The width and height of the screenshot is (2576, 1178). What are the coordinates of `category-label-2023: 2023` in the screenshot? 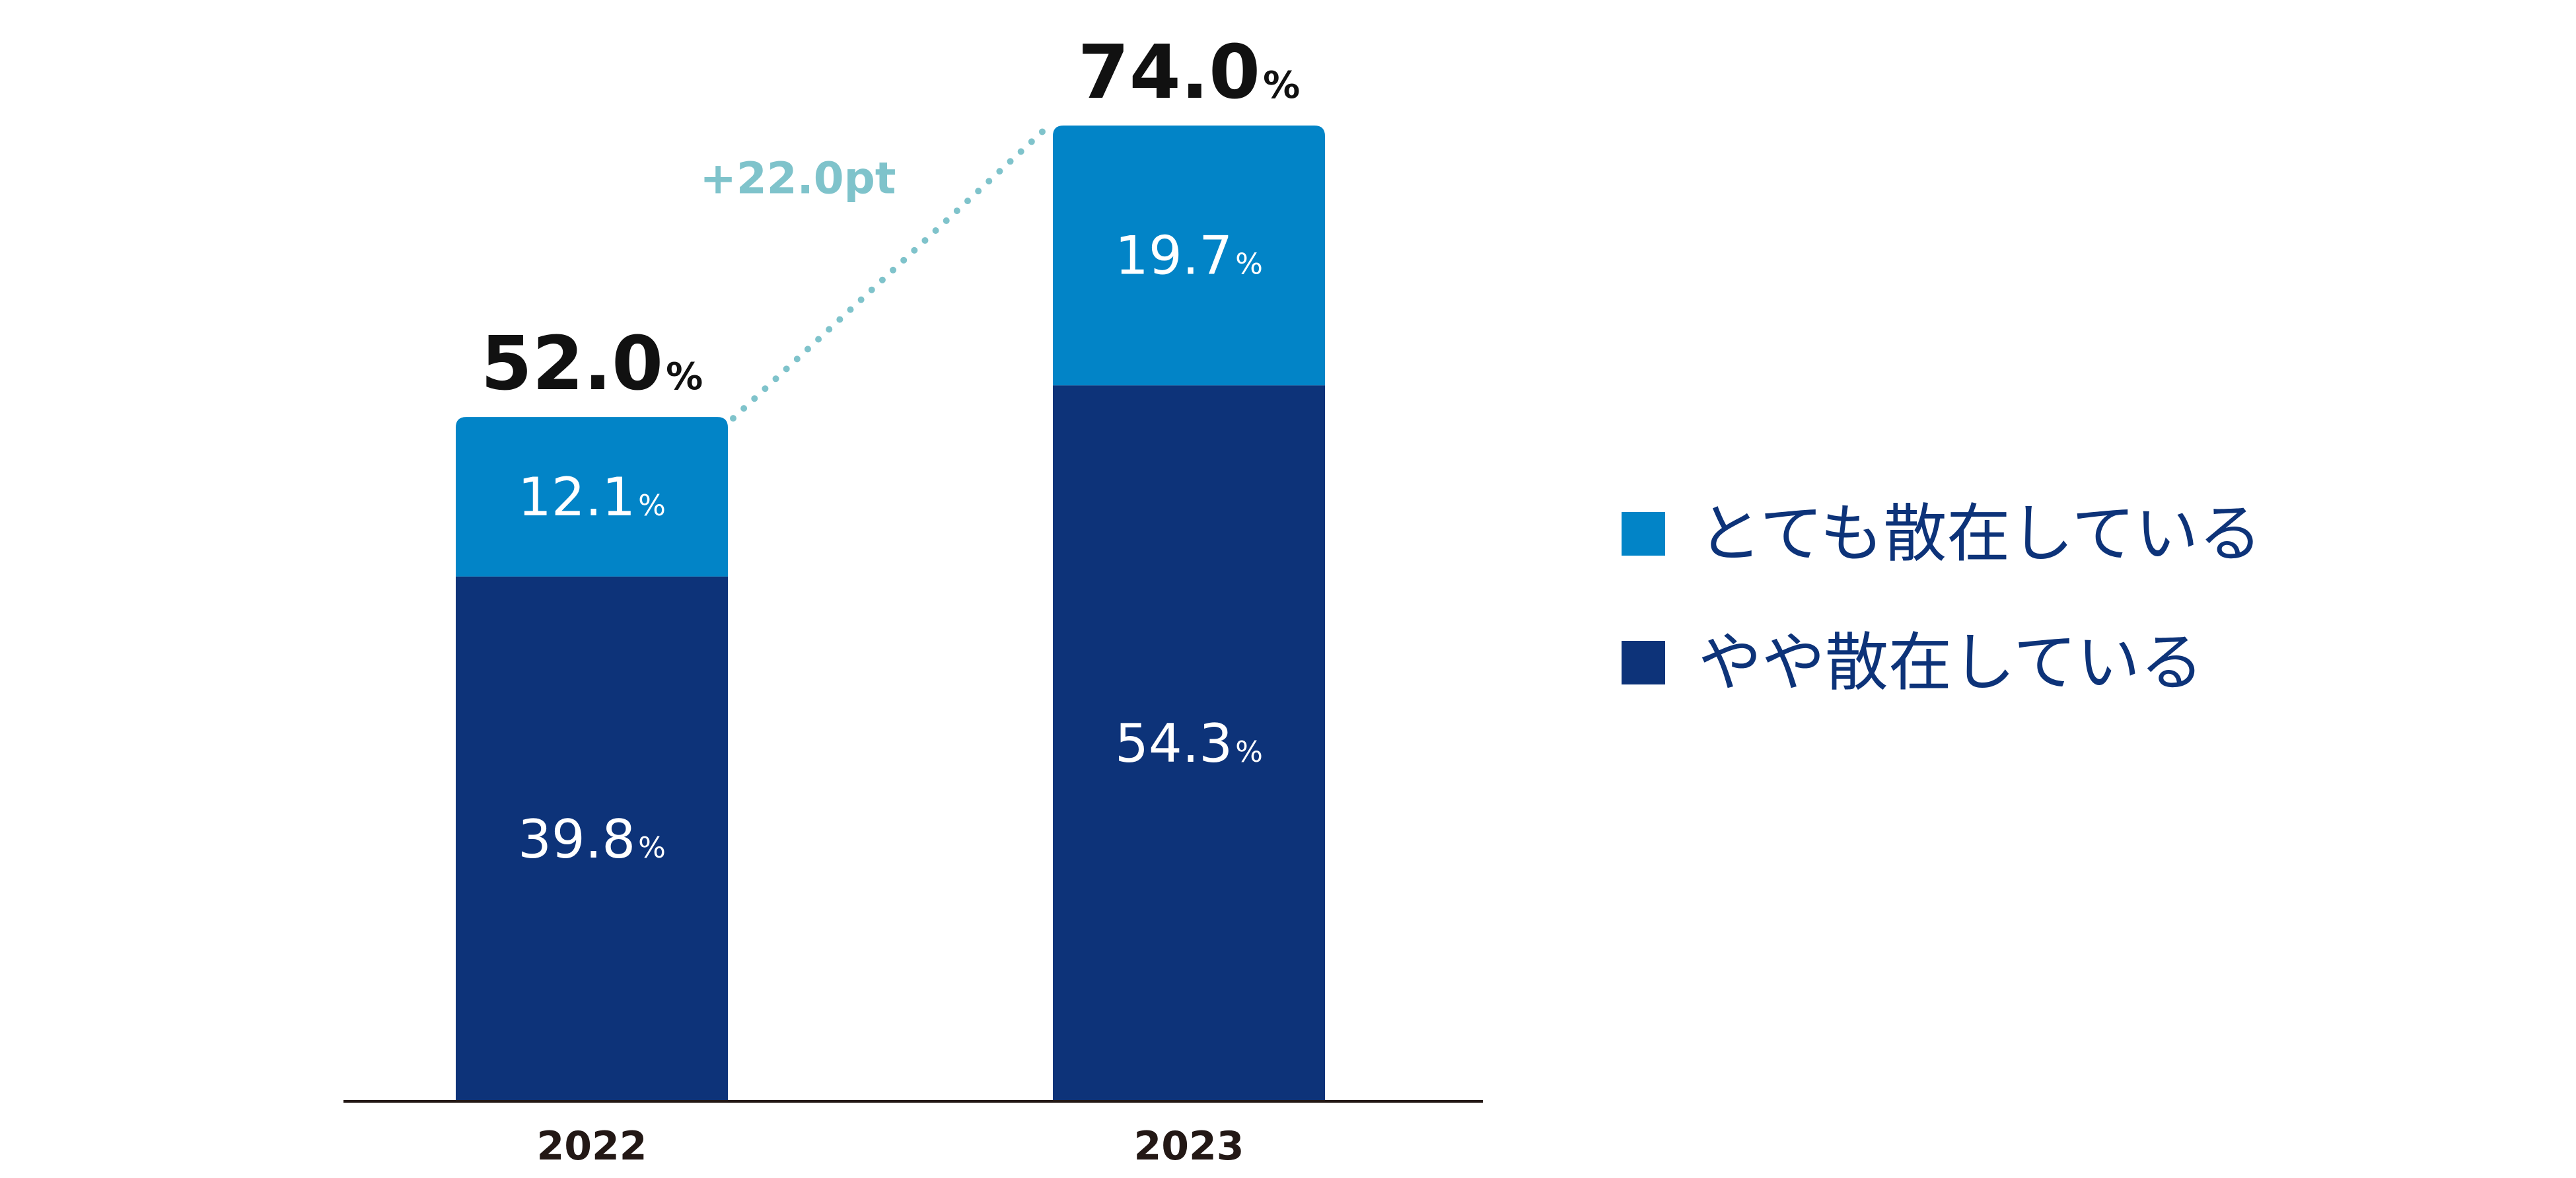 It's located at (1189, 1146).